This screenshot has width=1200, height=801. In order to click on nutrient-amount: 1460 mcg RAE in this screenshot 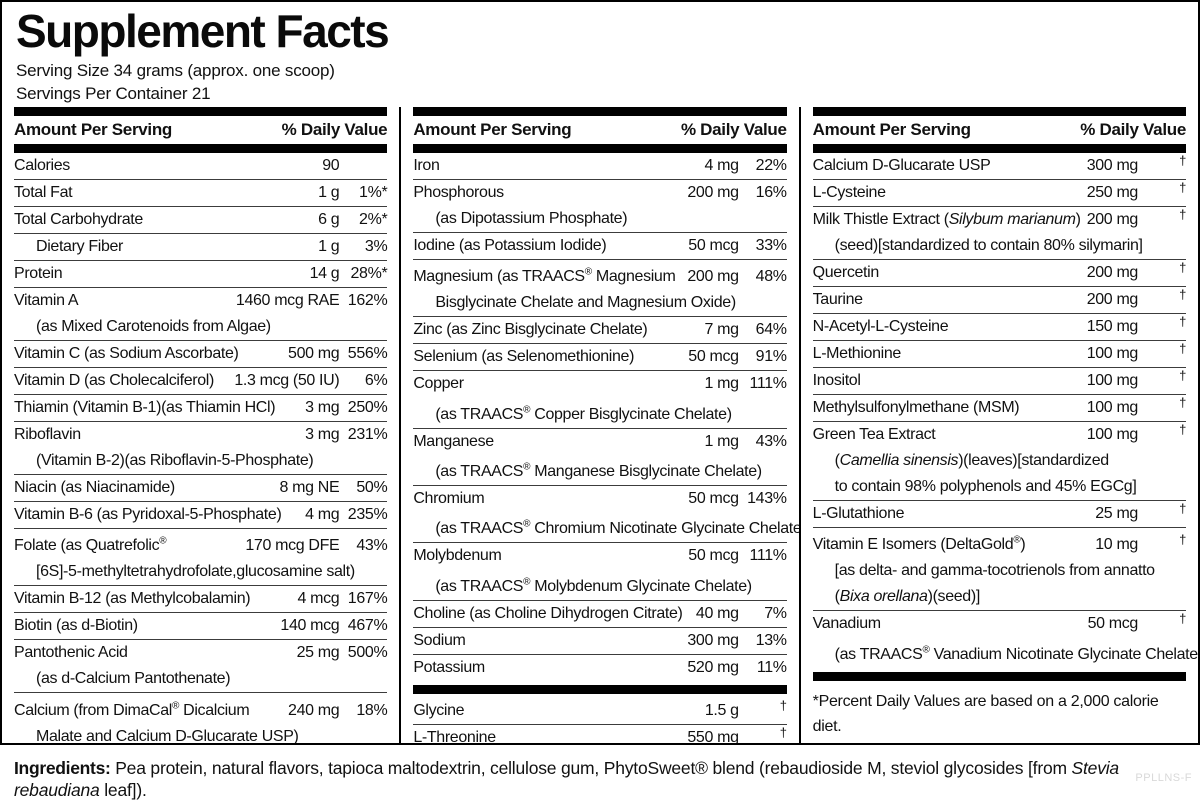, I will do `click(287, 300)`.